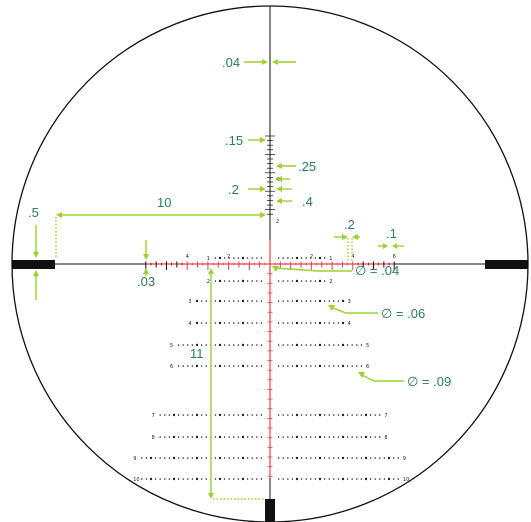 This screenshot has width=531, height=522. Describe the element at coordinates (385, 438) in the screenshot. I see `holdover-level-label-right: 8` at that location.